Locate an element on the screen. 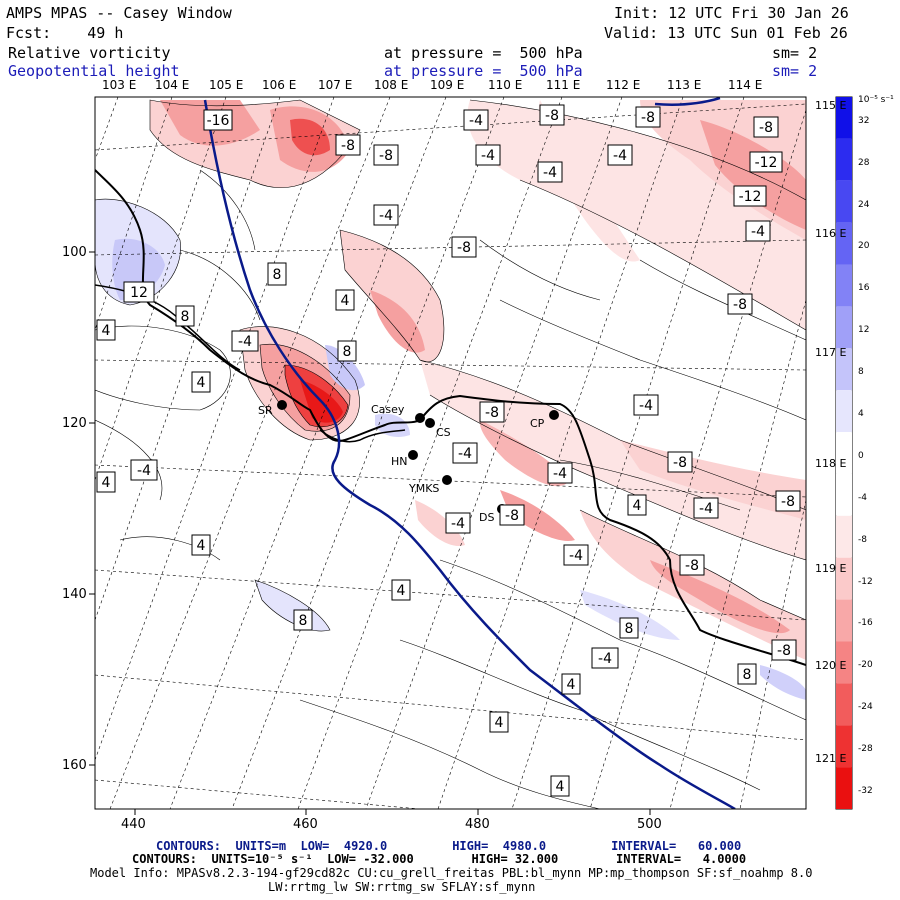 This screenshot has height=900, width=900. lon-label: 107 E is located at coordinates (335, 85).